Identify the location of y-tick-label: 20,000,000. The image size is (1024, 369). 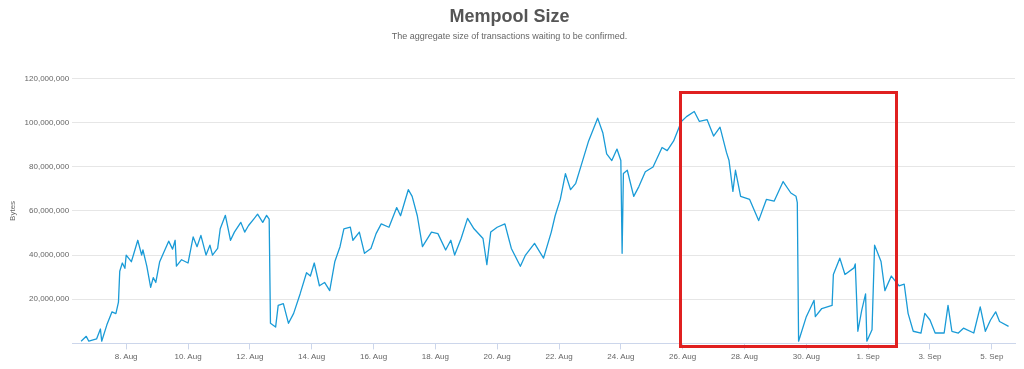
(49, 299).